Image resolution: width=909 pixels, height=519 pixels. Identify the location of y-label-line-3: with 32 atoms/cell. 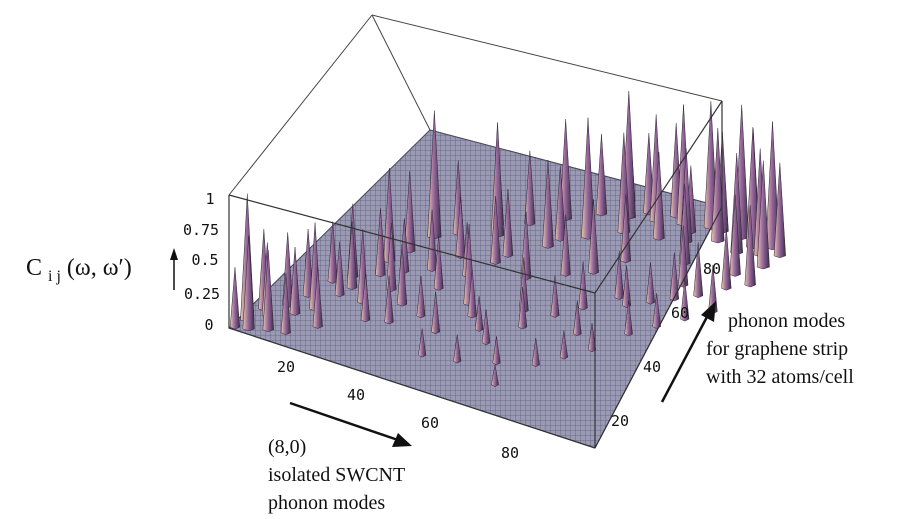
(780, 377).